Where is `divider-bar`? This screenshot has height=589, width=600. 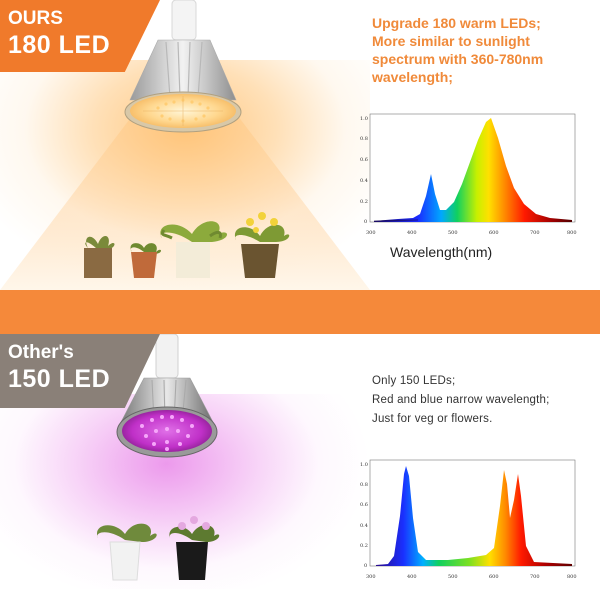
divider-bar is located at coordinates (300, 312).